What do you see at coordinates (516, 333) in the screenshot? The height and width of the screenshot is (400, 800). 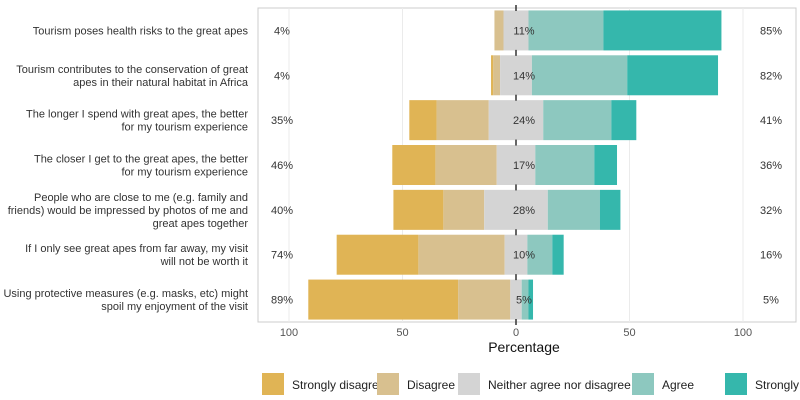 I see `x-tick-label: 0` at bounding box center [516, 333].